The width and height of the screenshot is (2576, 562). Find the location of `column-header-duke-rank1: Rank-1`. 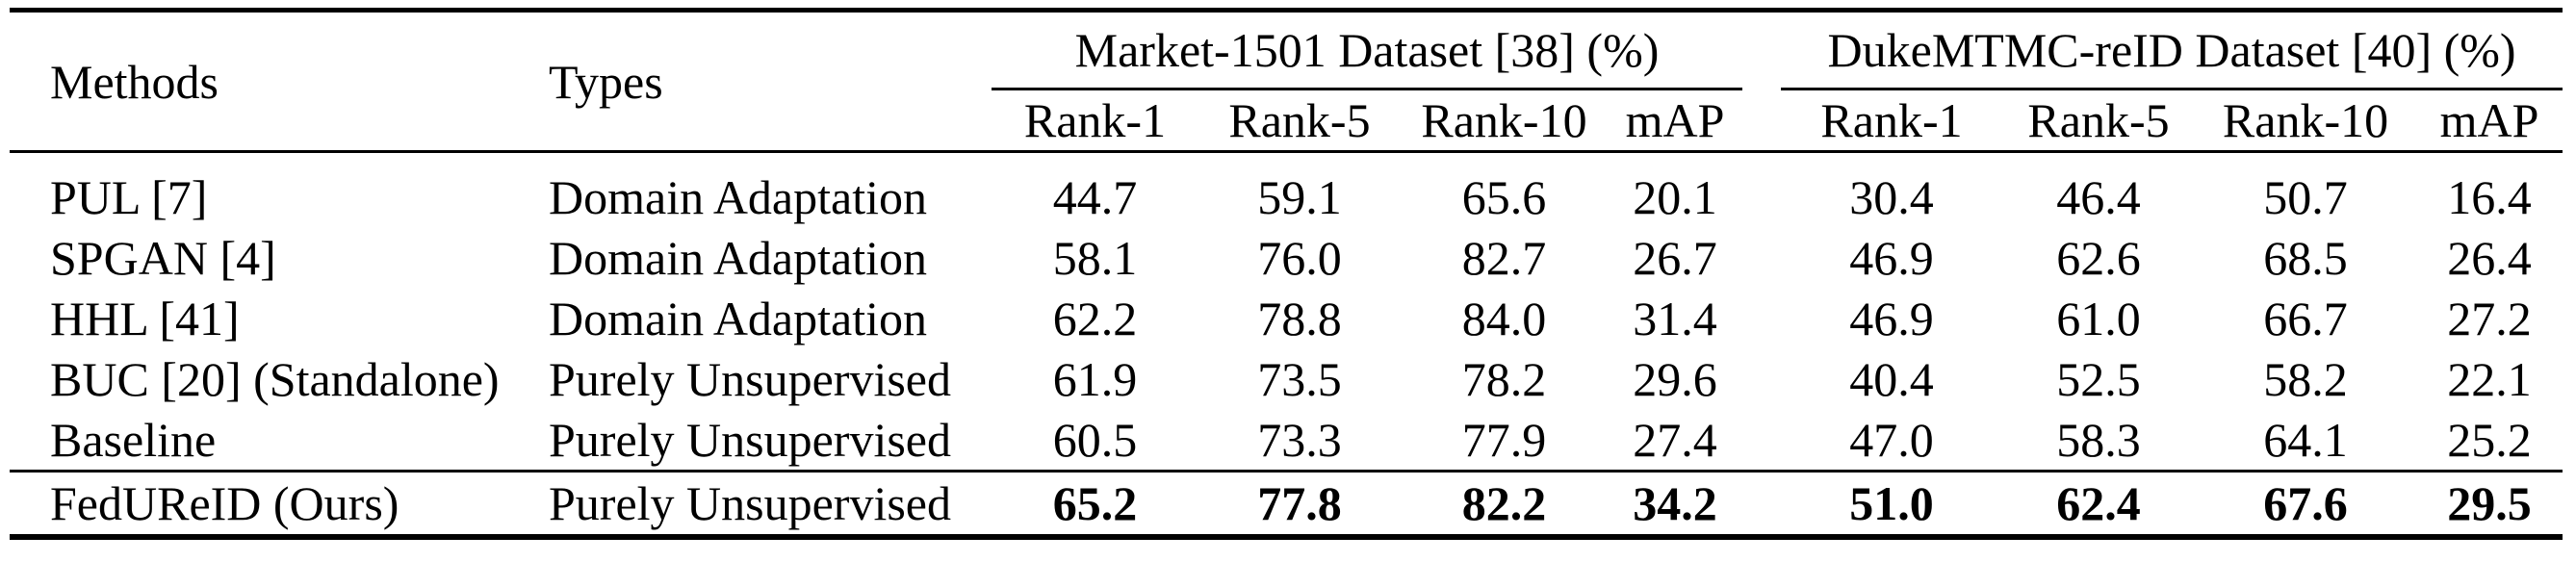

column-header-duke-rank1: Rank-1 is located at coordinates (1892, 121).